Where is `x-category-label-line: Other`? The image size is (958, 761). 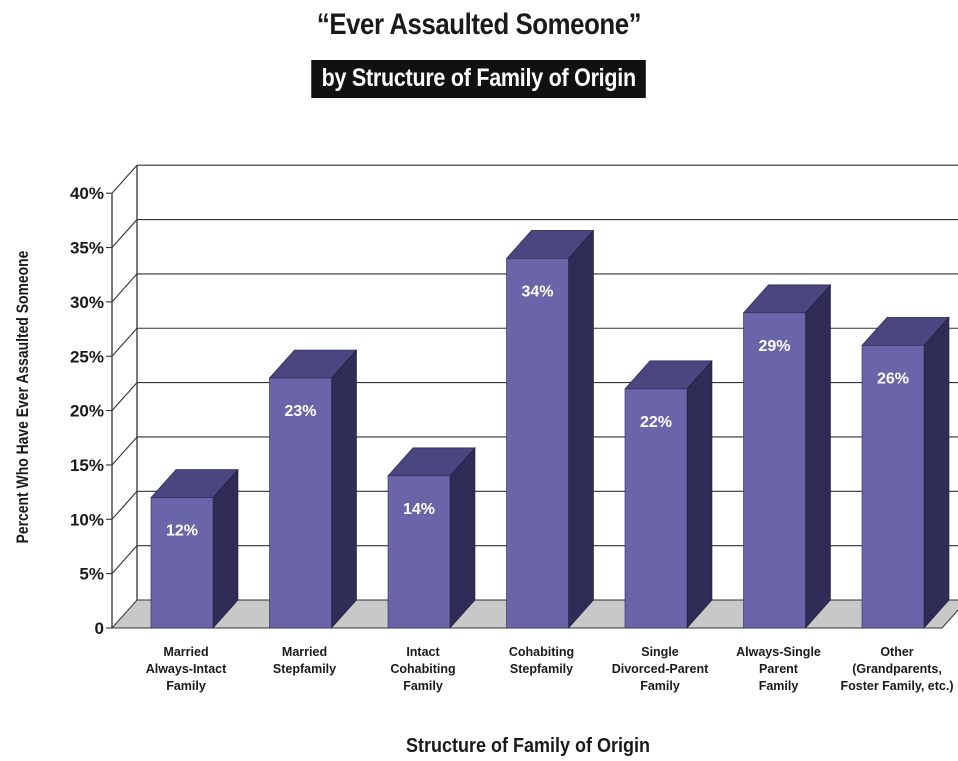 x-category-label-line: Other is located at coordinates (896, 652).